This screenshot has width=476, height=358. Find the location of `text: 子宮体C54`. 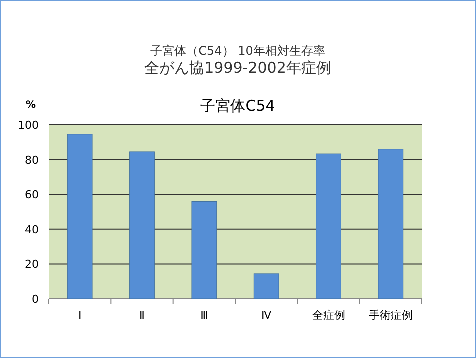

text: 子宮体C54 is located at coordinates (238, 106).